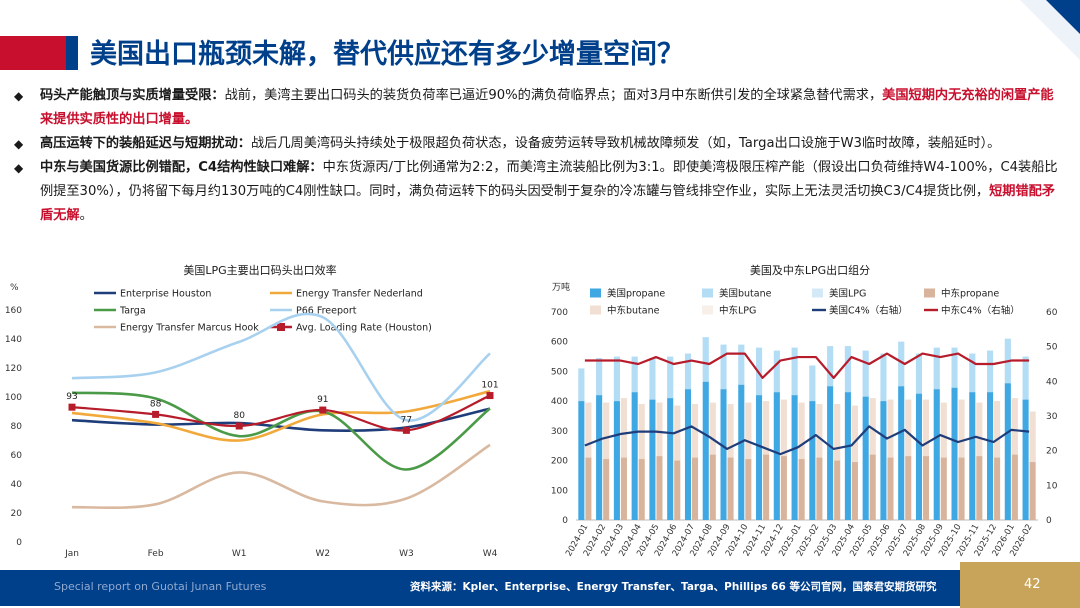 Image resolution: width=1080 pixels, height=608 pixels. What do you see at coordinates (1052, 348) in the screenshot?
I see `y2-tick-label: 50` at bounding box center [1052, 348].